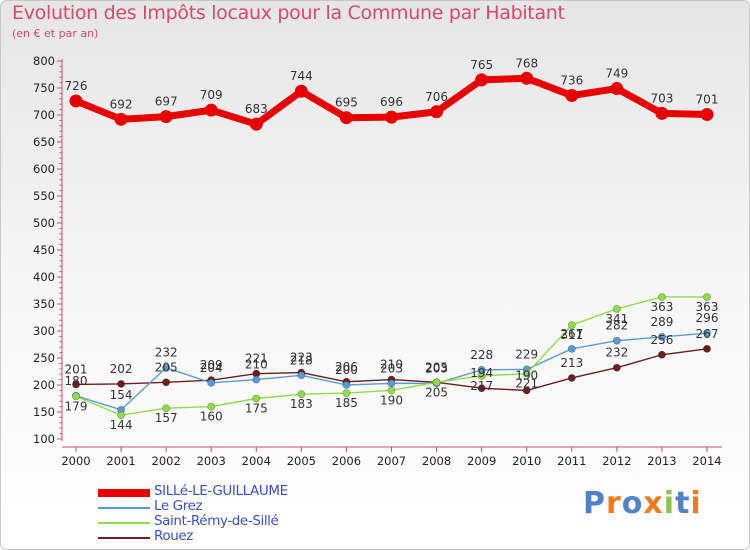 This screenshot has height=550, width=750. I want to click on data-label: 206, so click(346, 367).